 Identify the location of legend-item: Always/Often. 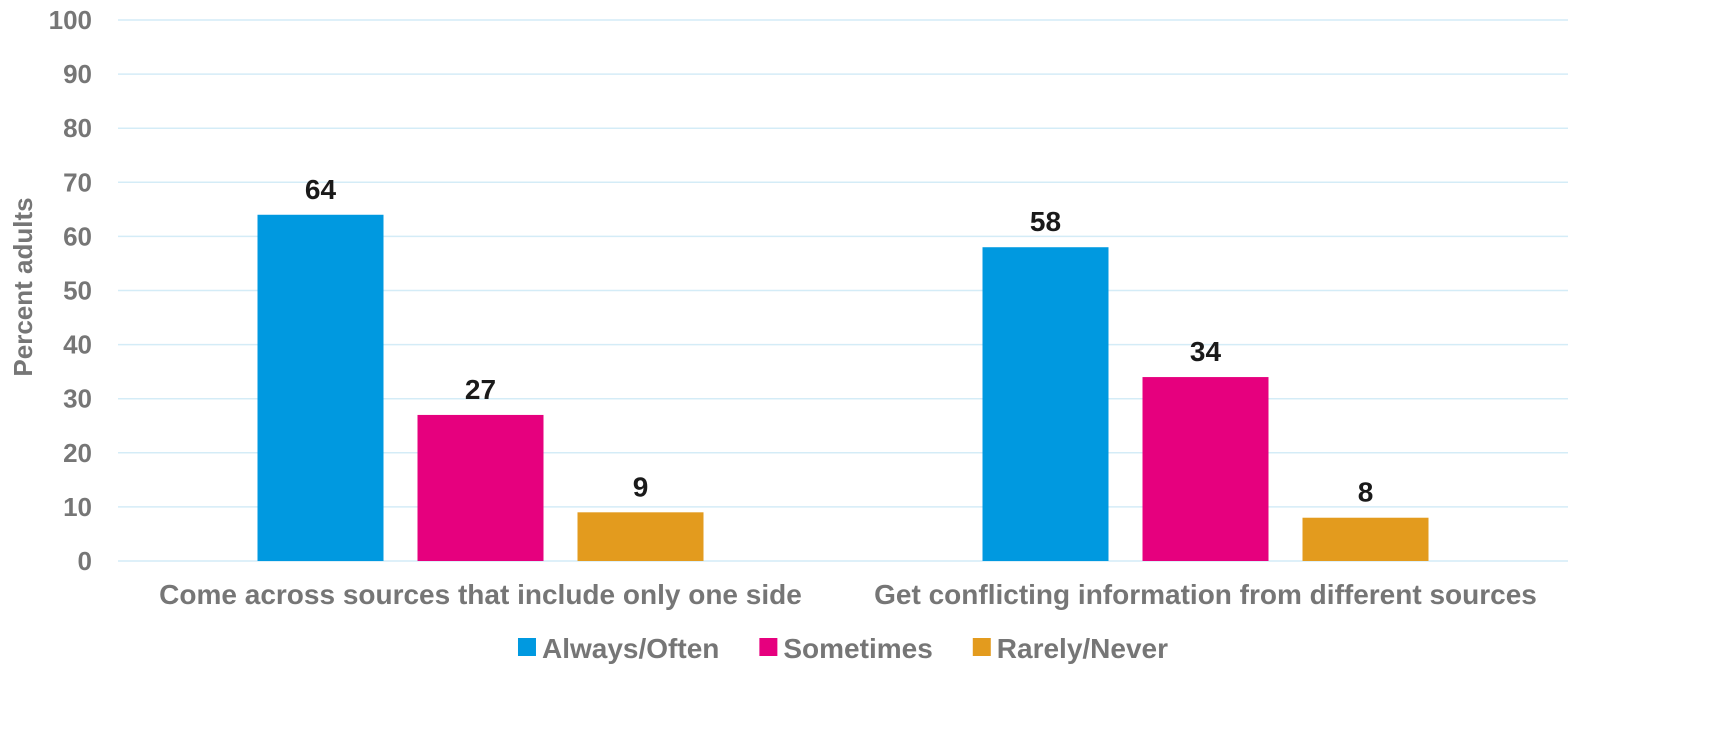
(618, 648).